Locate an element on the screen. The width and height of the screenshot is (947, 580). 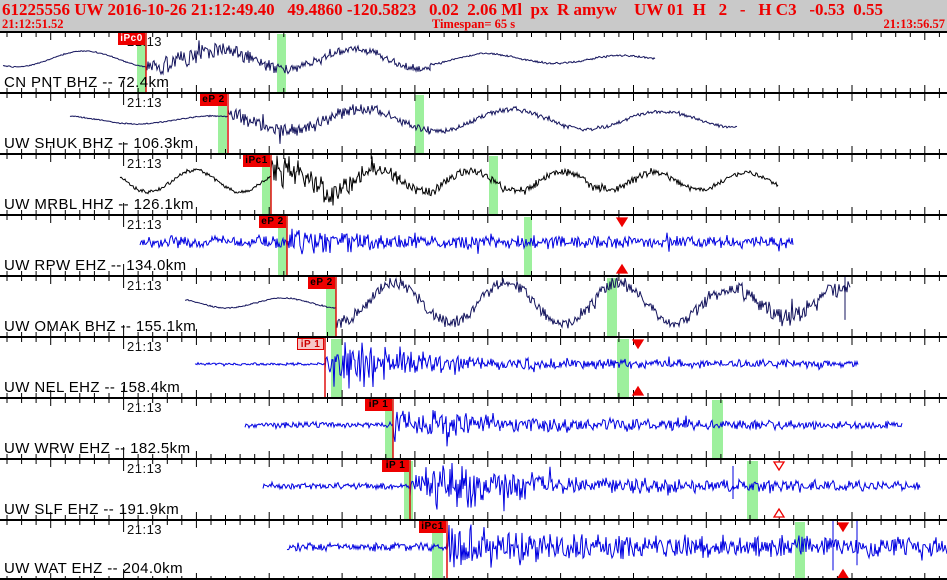
station-label: UW RPW EHZ -- 134.0km is located at coordinates (95, 265).